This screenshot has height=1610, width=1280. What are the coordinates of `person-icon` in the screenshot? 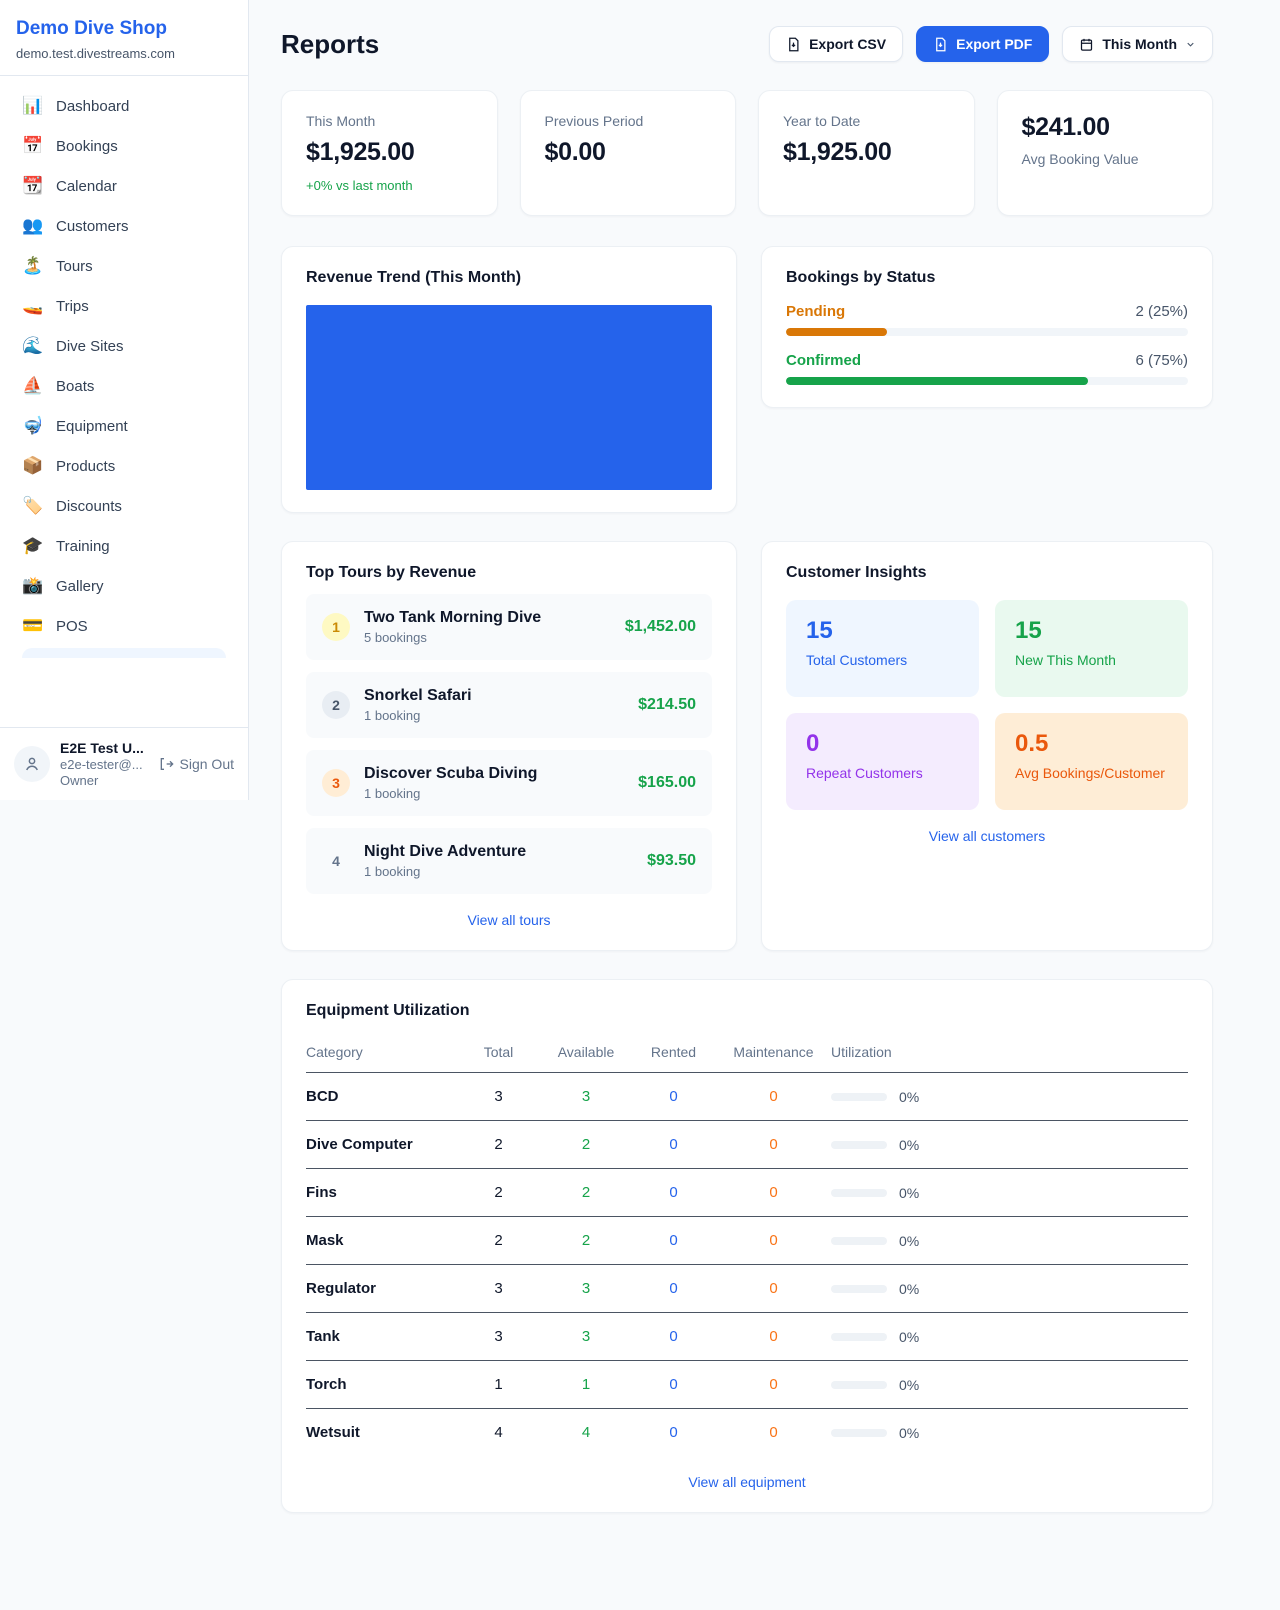 It's located at (32, 764).